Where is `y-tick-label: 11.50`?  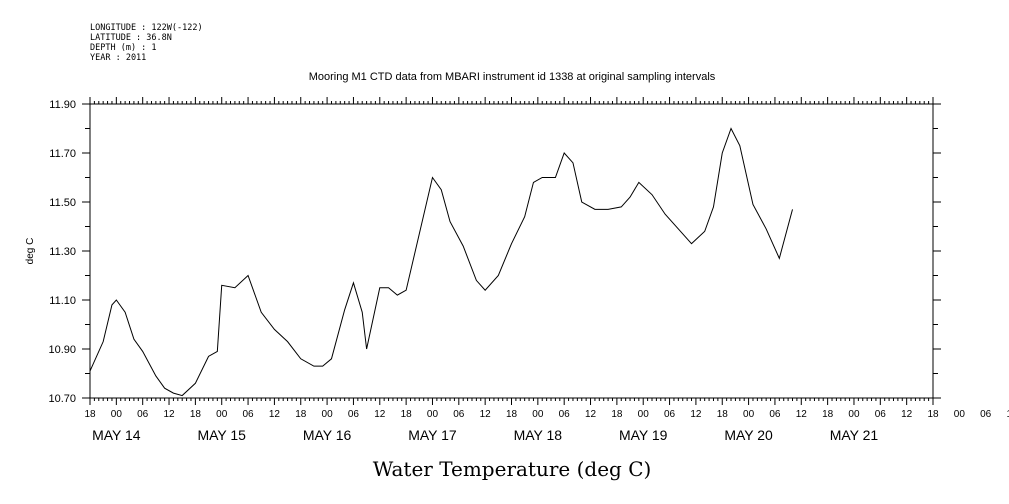 y-tick-label: 11.50 is located at coordinates (62, 203).